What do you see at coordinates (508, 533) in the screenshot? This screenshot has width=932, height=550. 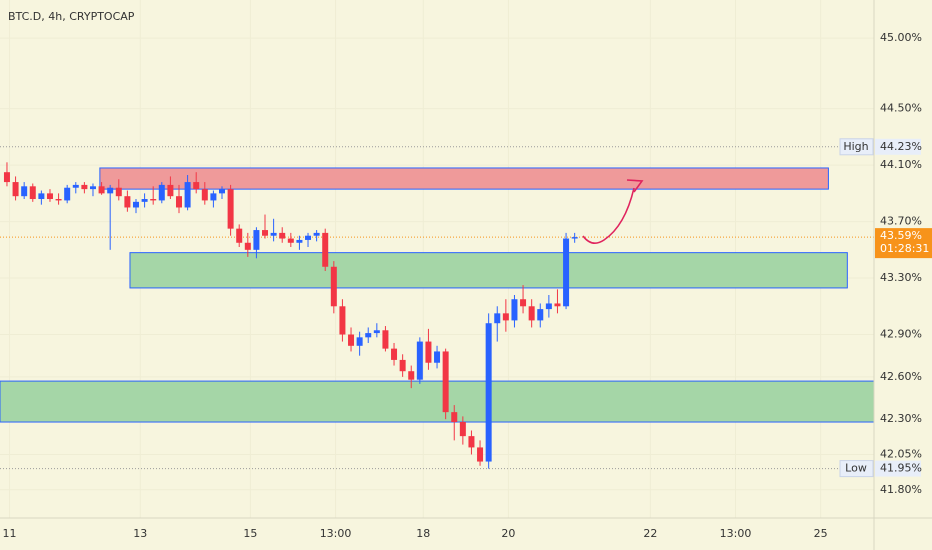 I see `x-tick-label: 20` at bounding box center [508, 533].